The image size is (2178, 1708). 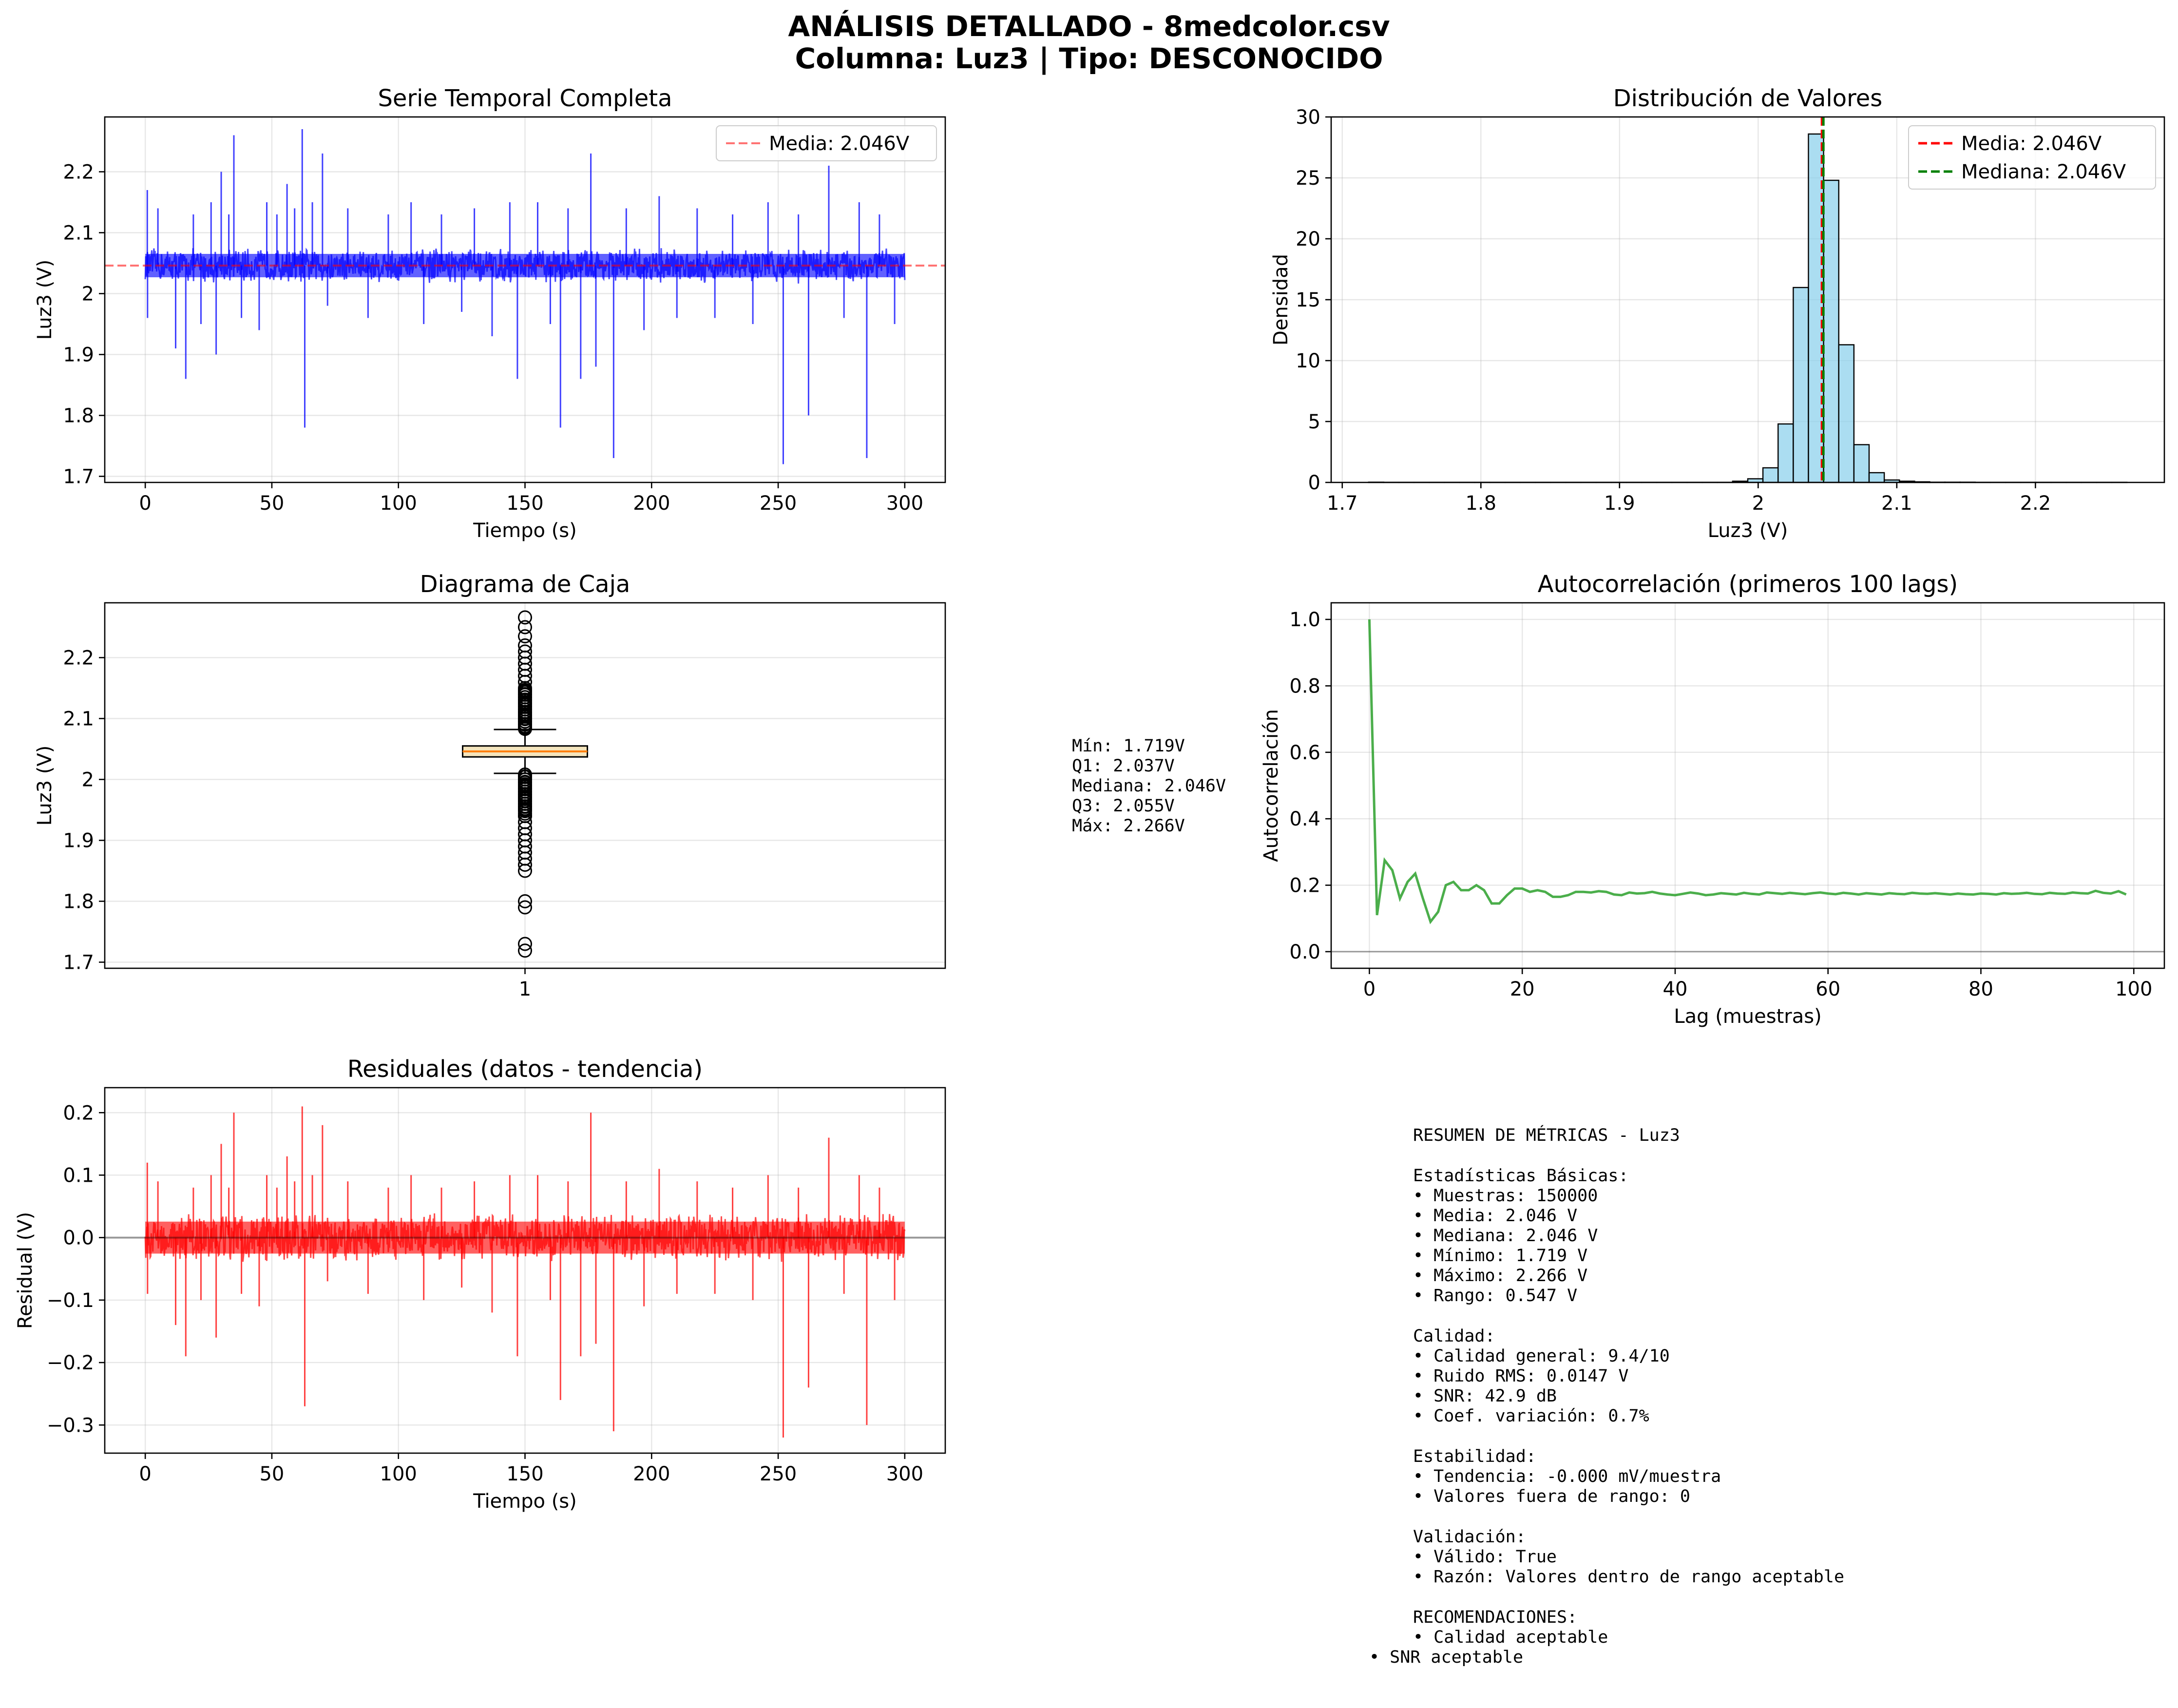 What do you see at coordinates (1304, 753) in the screenshot?
I see `y-tick-label: 0.6` at bounding box center [1304, 753].